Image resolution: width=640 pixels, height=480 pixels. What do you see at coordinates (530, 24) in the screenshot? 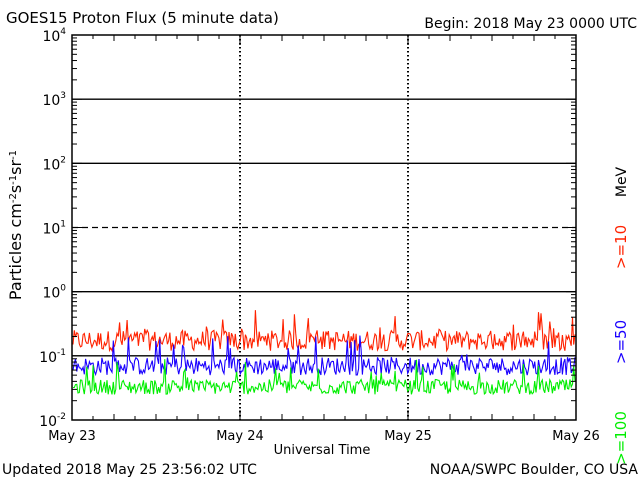
I see `begin-time: Begin: 2018 May 23 0000 UTC` at bounding box center [530, 24].